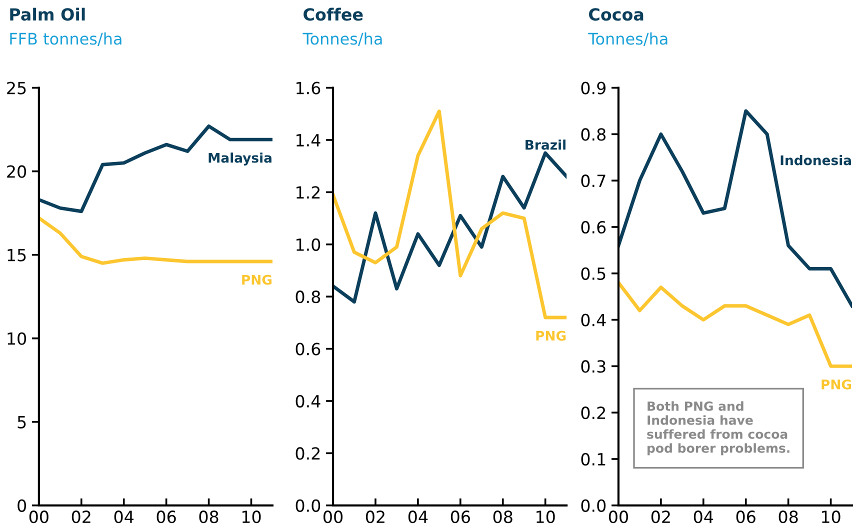 The image size is (865, 532). I want to click on series-label: Malaysia, so click(240, 159).